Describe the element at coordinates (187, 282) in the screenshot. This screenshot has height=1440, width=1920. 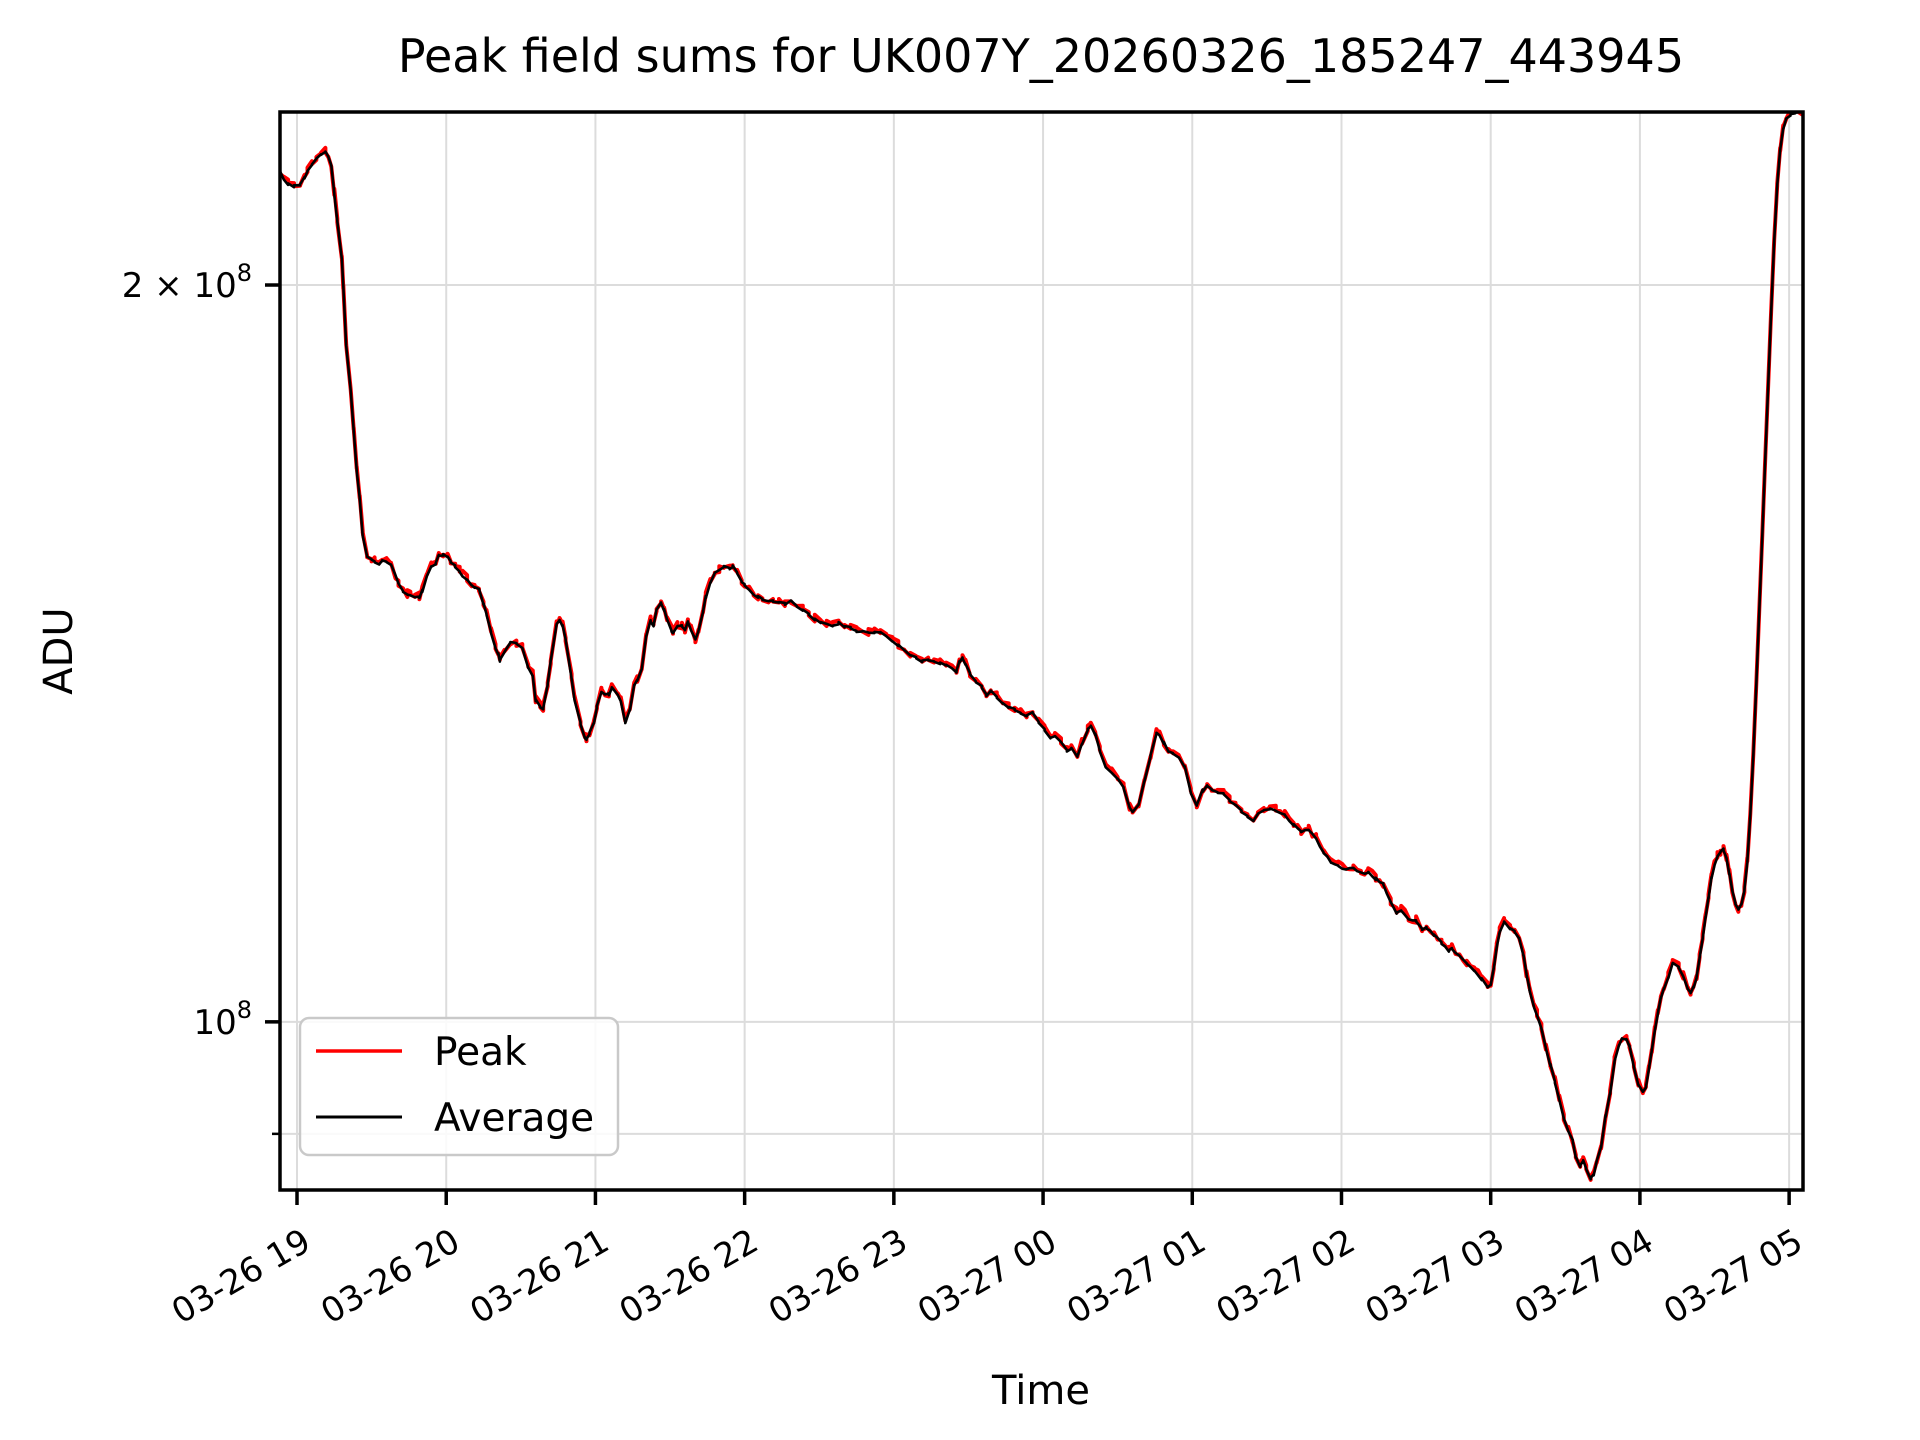
I see `y-tick-label: 2 × 108` at that location.